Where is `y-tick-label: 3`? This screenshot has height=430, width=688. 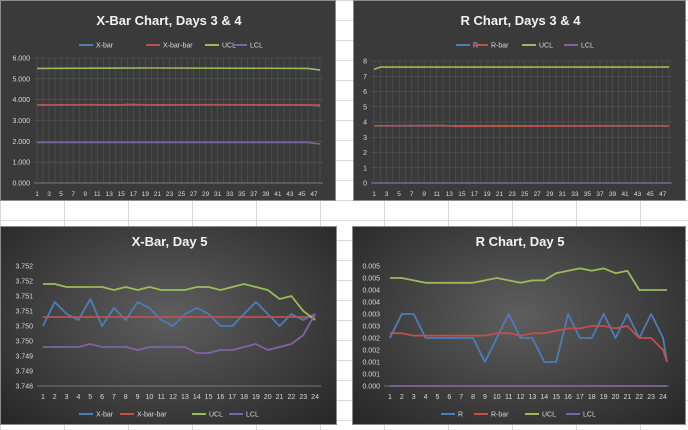 y-tick-label: 3 is located at coordinates (365, 138).